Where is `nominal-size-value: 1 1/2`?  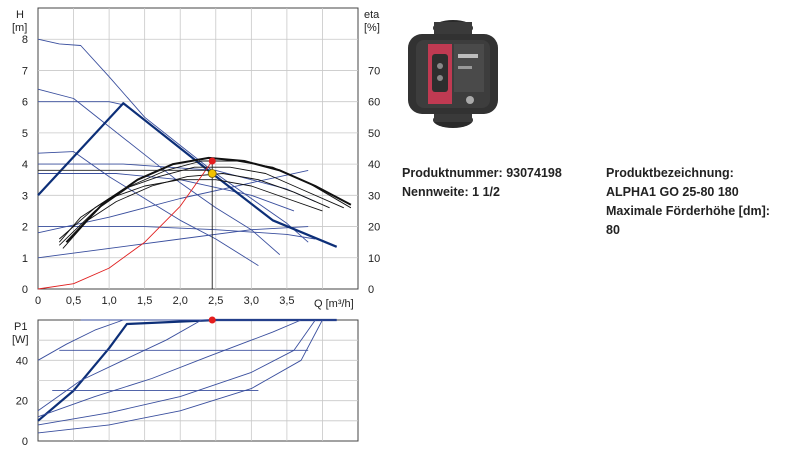
nominal-size-value: 1 1/2 is located at coordinates (486, 192).